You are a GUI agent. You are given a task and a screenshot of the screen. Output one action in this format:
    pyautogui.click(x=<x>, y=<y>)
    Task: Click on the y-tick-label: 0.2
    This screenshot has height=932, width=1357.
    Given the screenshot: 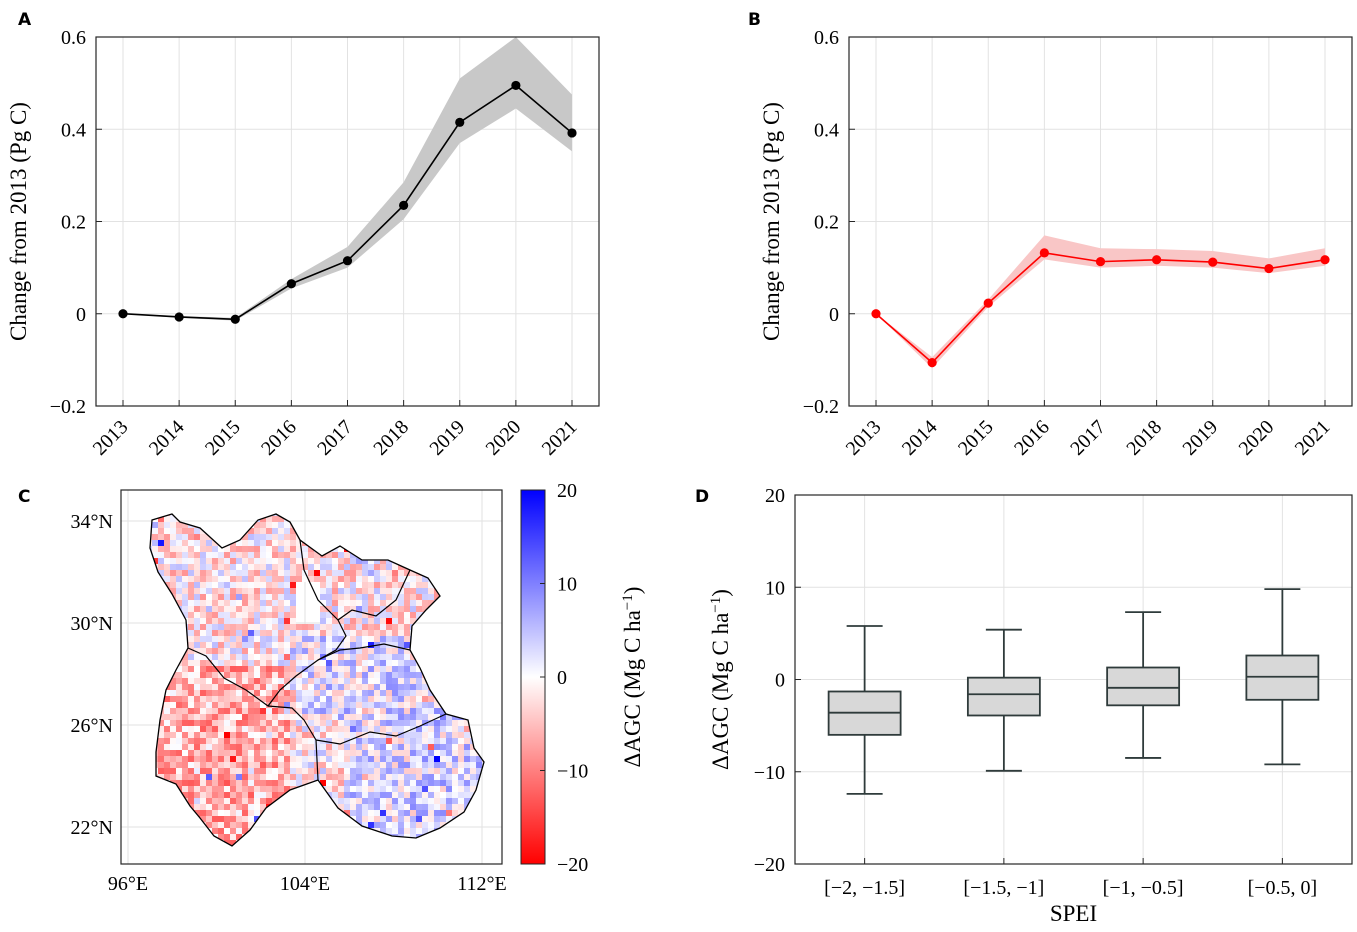 What is the action you would take?
    pyautogui.click(x=826, y=223)
    